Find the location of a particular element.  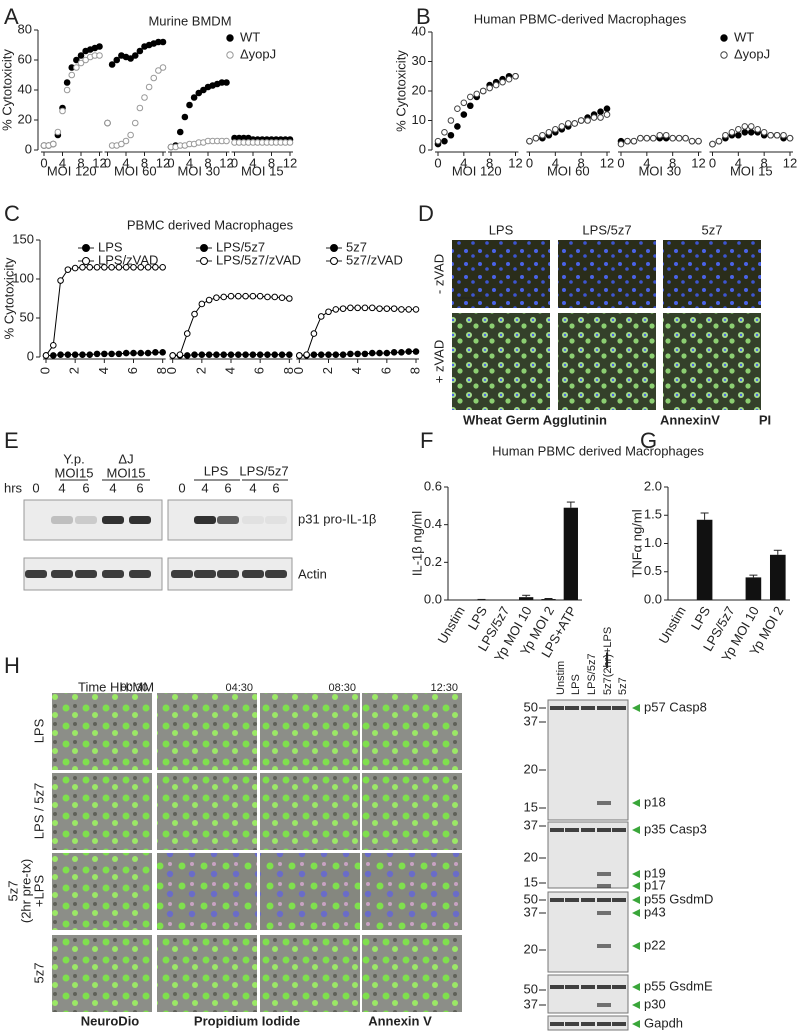

group-label: MOI15 is located at coordinates (125, 472).